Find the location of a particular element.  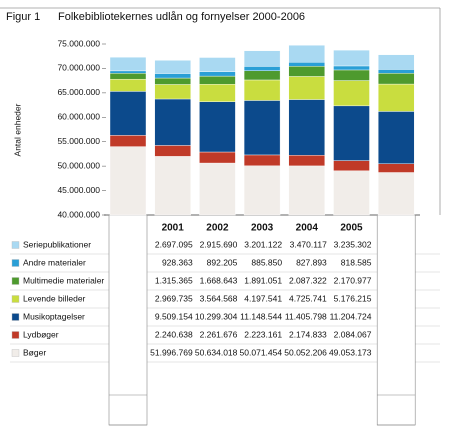

table-value: 2.223.161 is located at coordinates (263, 334).